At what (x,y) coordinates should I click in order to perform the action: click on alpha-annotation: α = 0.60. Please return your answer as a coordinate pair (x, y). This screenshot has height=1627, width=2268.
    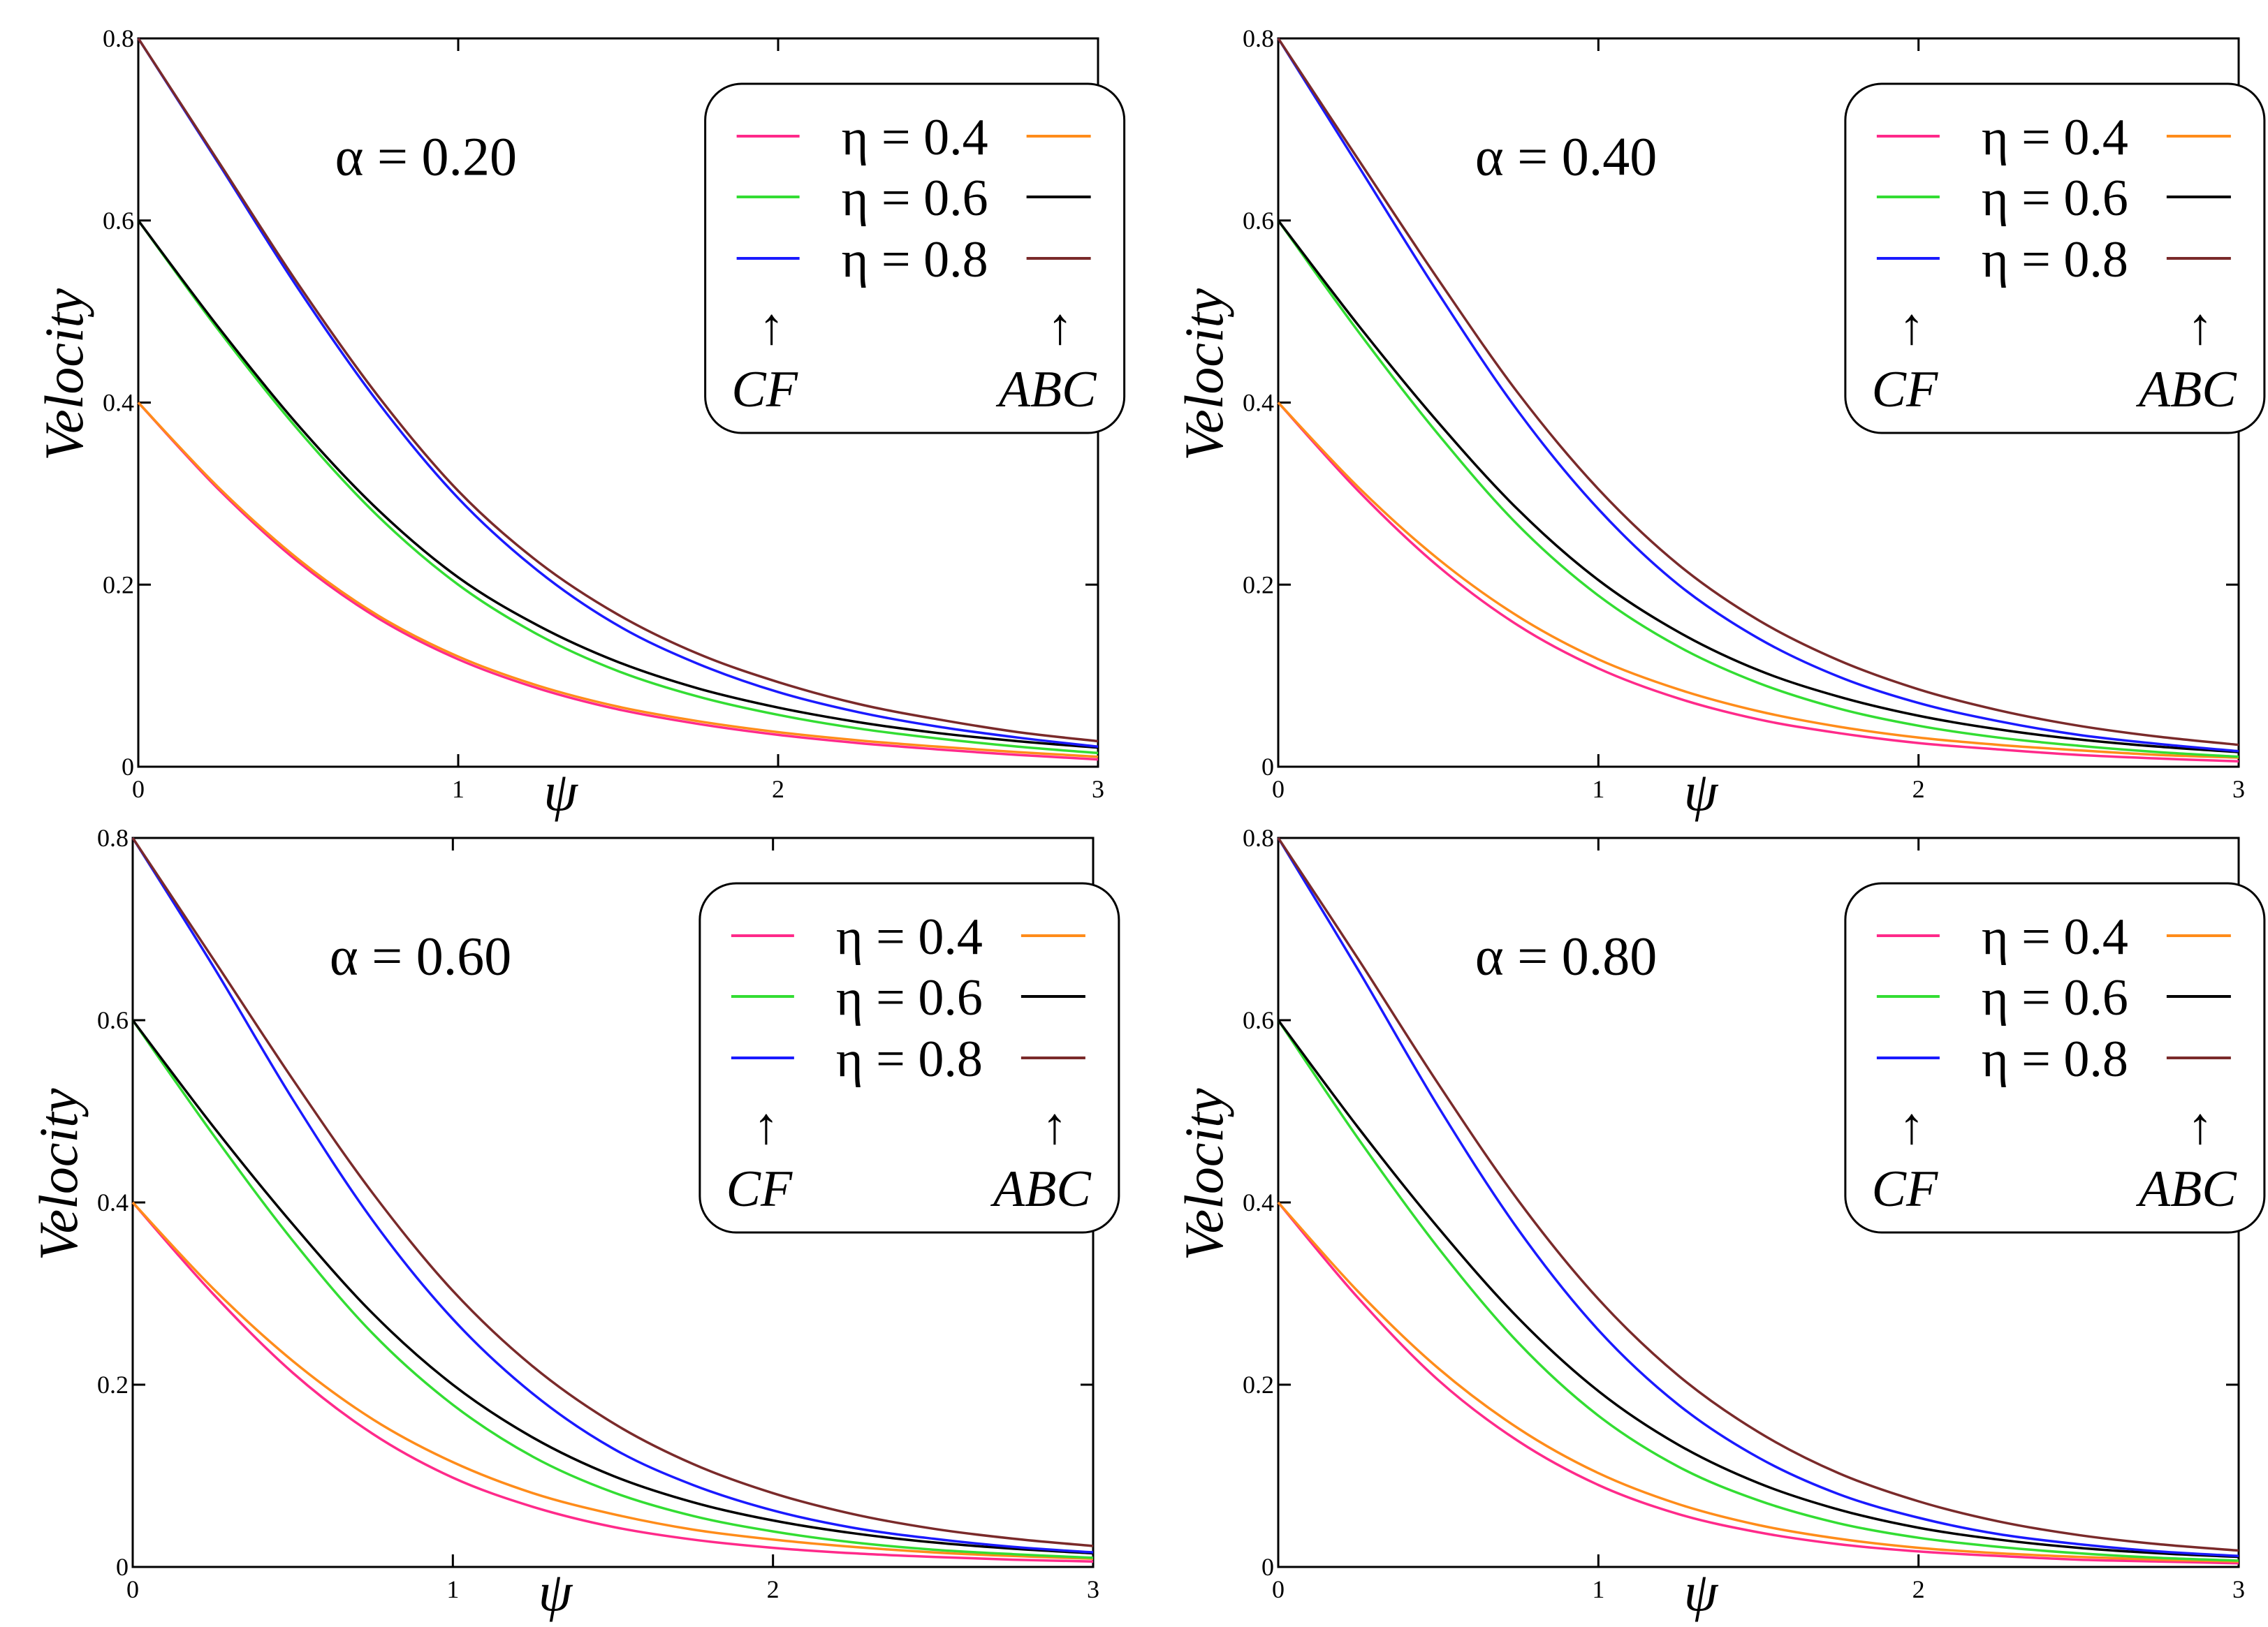
    Looking at the image, I should click on (420, 957).